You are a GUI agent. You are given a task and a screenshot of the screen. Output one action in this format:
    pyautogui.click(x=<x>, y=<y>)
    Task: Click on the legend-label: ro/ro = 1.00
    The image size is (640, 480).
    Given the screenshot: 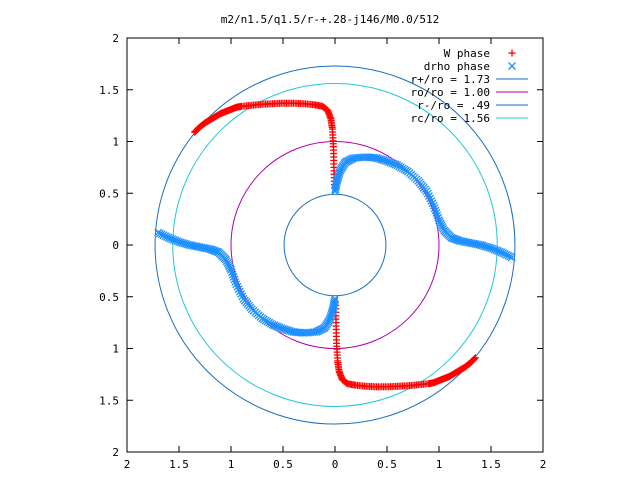 What is the action you would take?
    pyautogui.click(x=450, y=92)
    